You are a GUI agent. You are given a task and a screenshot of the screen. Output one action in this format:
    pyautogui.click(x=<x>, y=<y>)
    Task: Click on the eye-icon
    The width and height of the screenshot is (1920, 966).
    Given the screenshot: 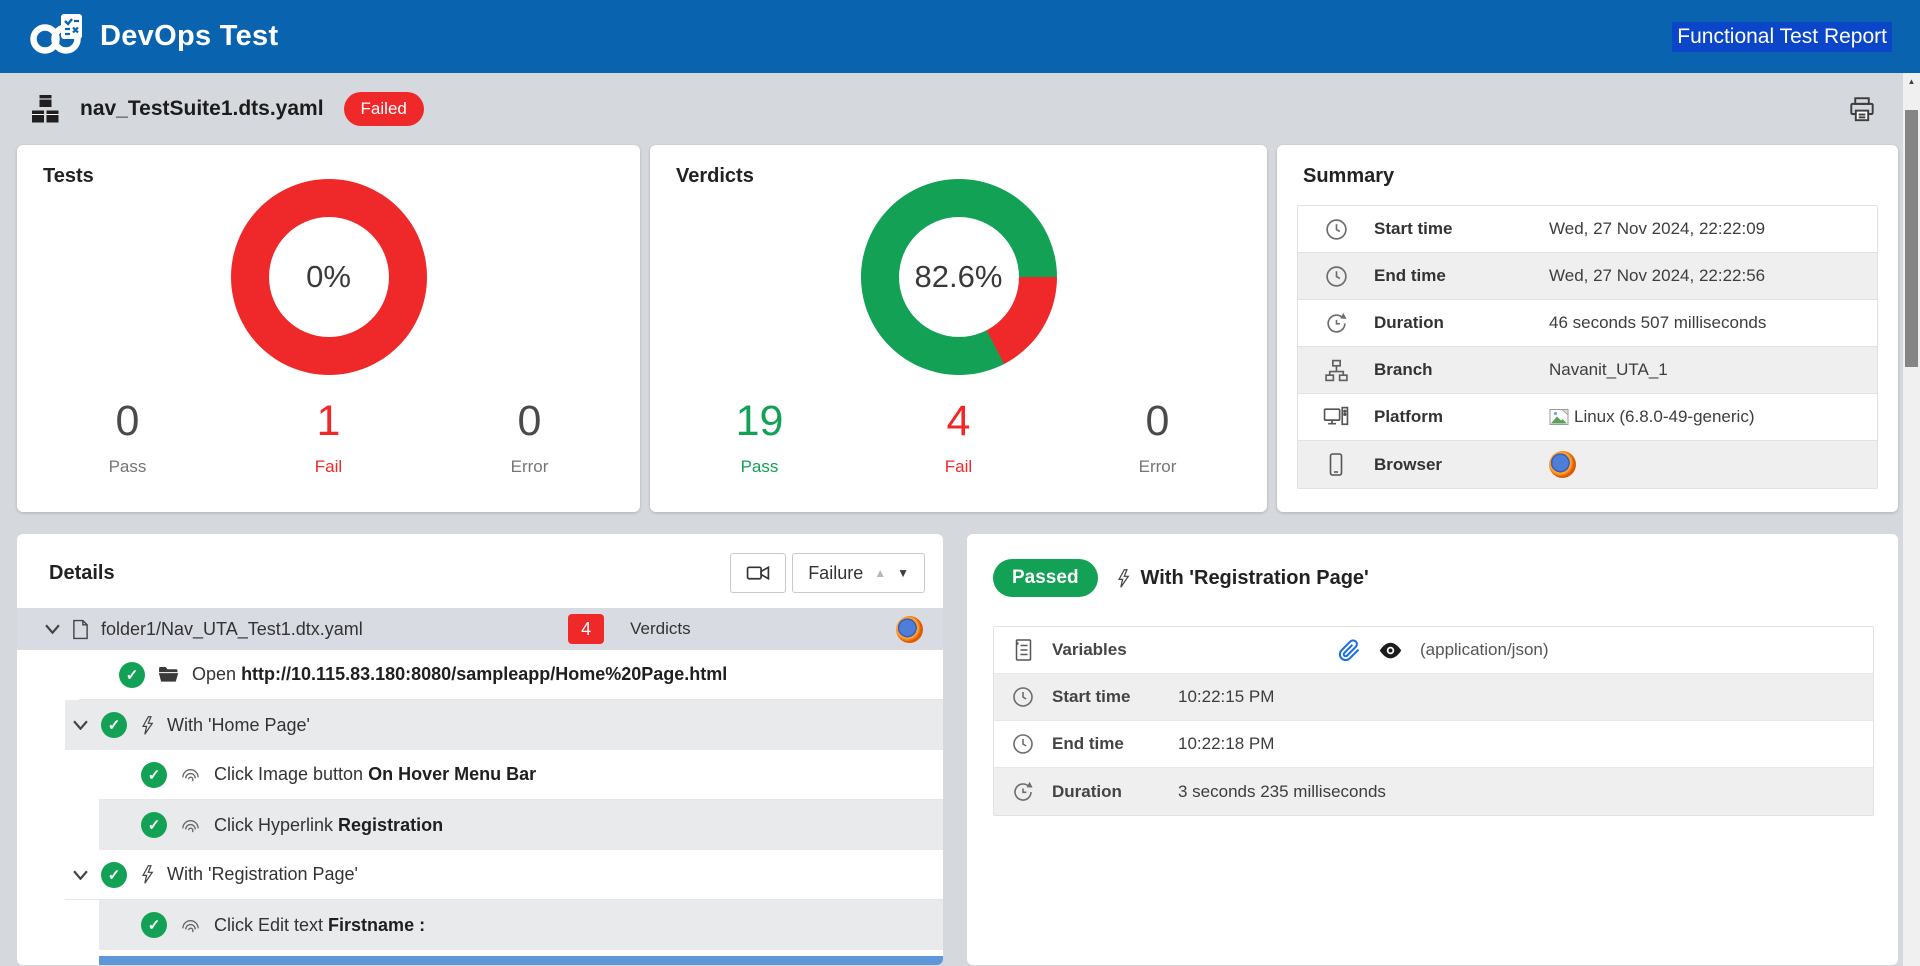 What is the action you would take?
    pyautogui.click(x=1390, y=650)
    